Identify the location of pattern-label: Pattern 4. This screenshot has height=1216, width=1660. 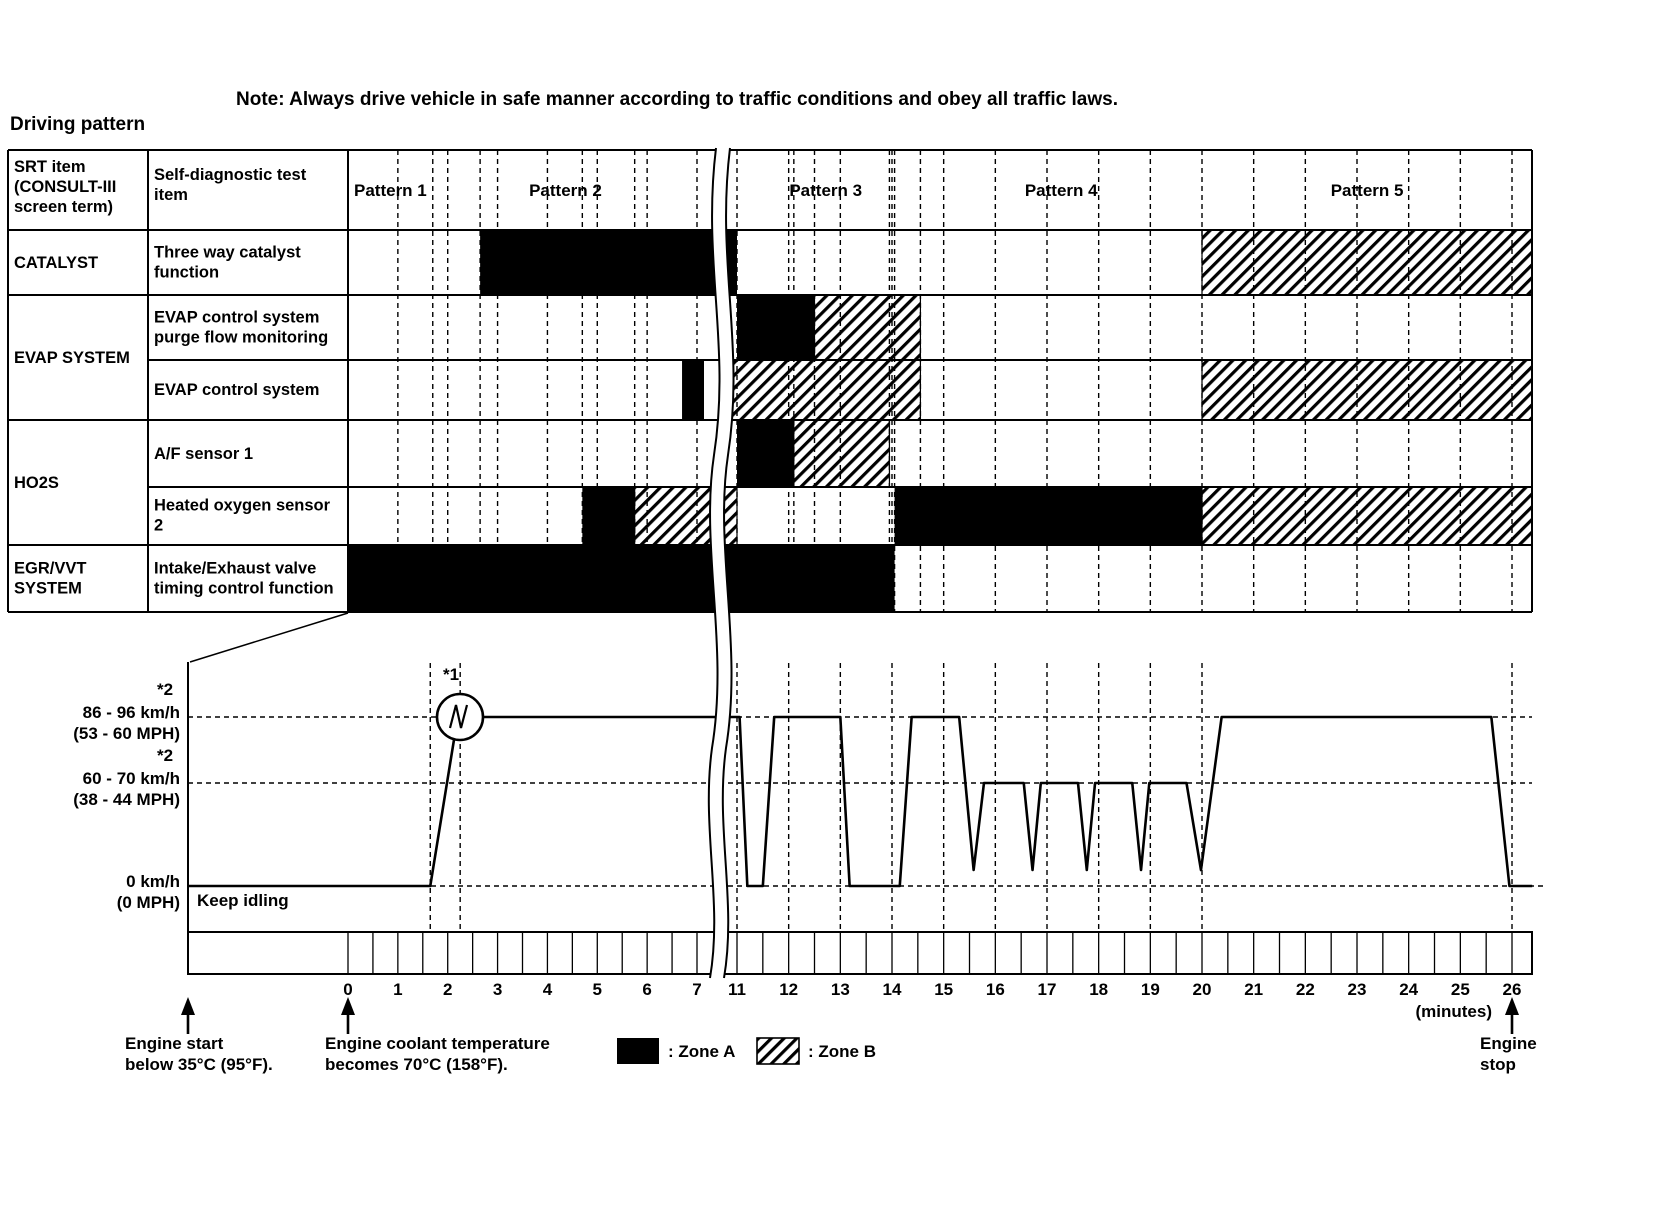
(1061, 190).